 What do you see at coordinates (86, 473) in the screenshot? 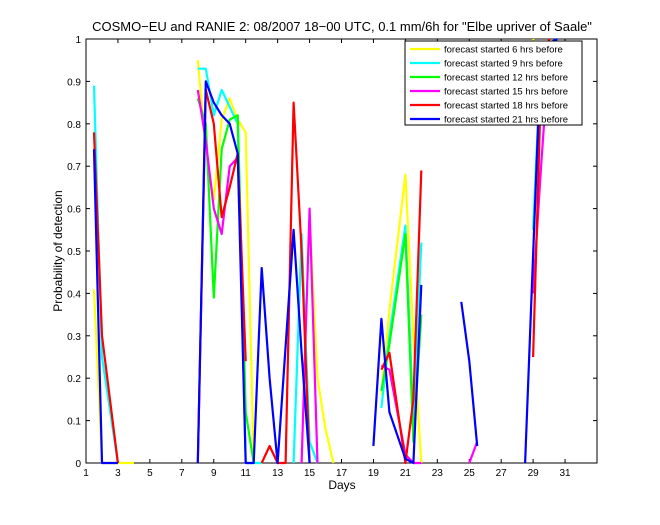
I see `x-tick-label: 1` at bounding box center [86, 473].